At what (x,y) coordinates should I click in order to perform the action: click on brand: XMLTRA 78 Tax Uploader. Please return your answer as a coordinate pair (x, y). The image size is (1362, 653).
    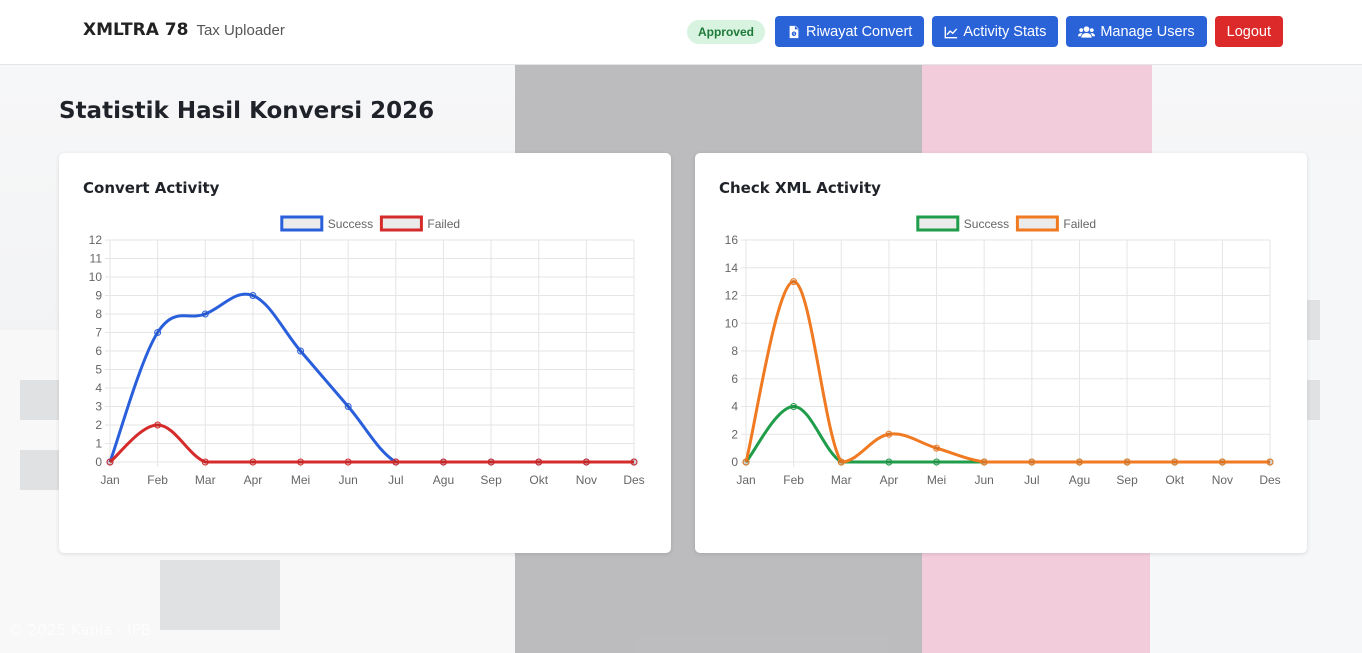
    Looking at the image, I should click on (184, 30).